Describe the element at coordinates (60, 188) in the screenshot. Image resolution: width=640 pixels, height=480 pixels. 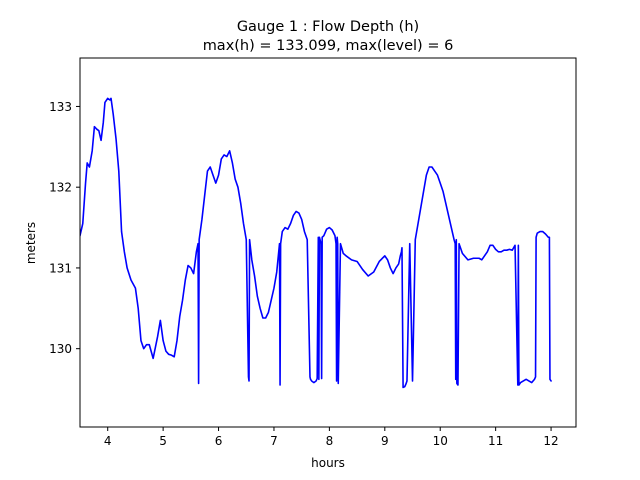
I see `y-tick-label: 132` at that location.